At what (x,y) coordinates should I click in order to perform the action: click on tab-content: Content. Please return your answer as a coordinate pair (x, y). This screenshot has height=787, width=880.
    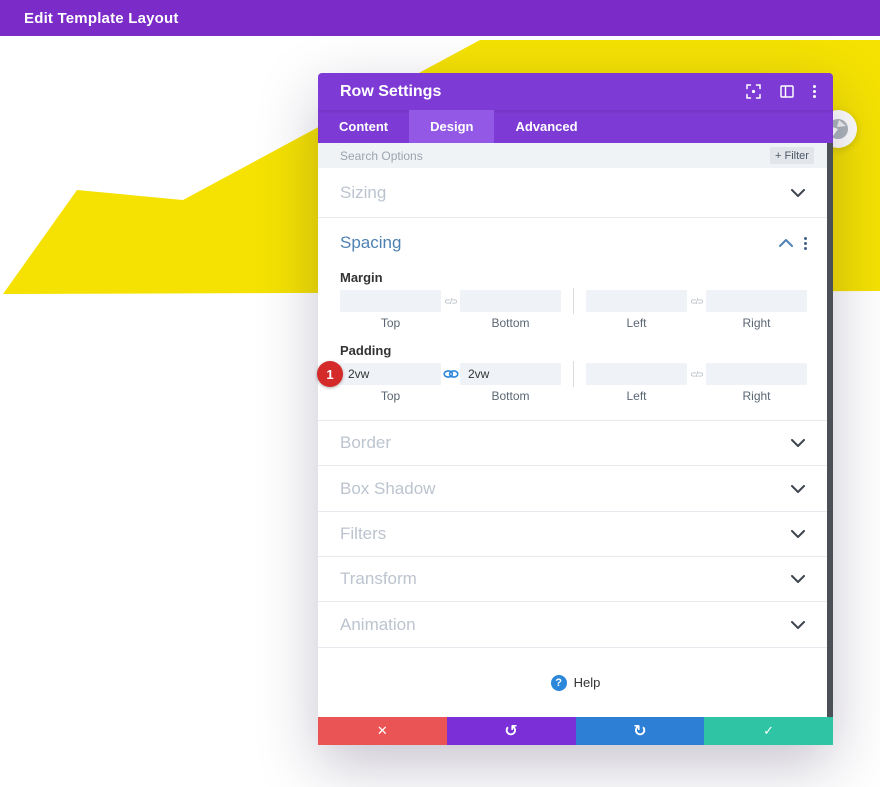
    Looking at the image, I should click on (363, 126).